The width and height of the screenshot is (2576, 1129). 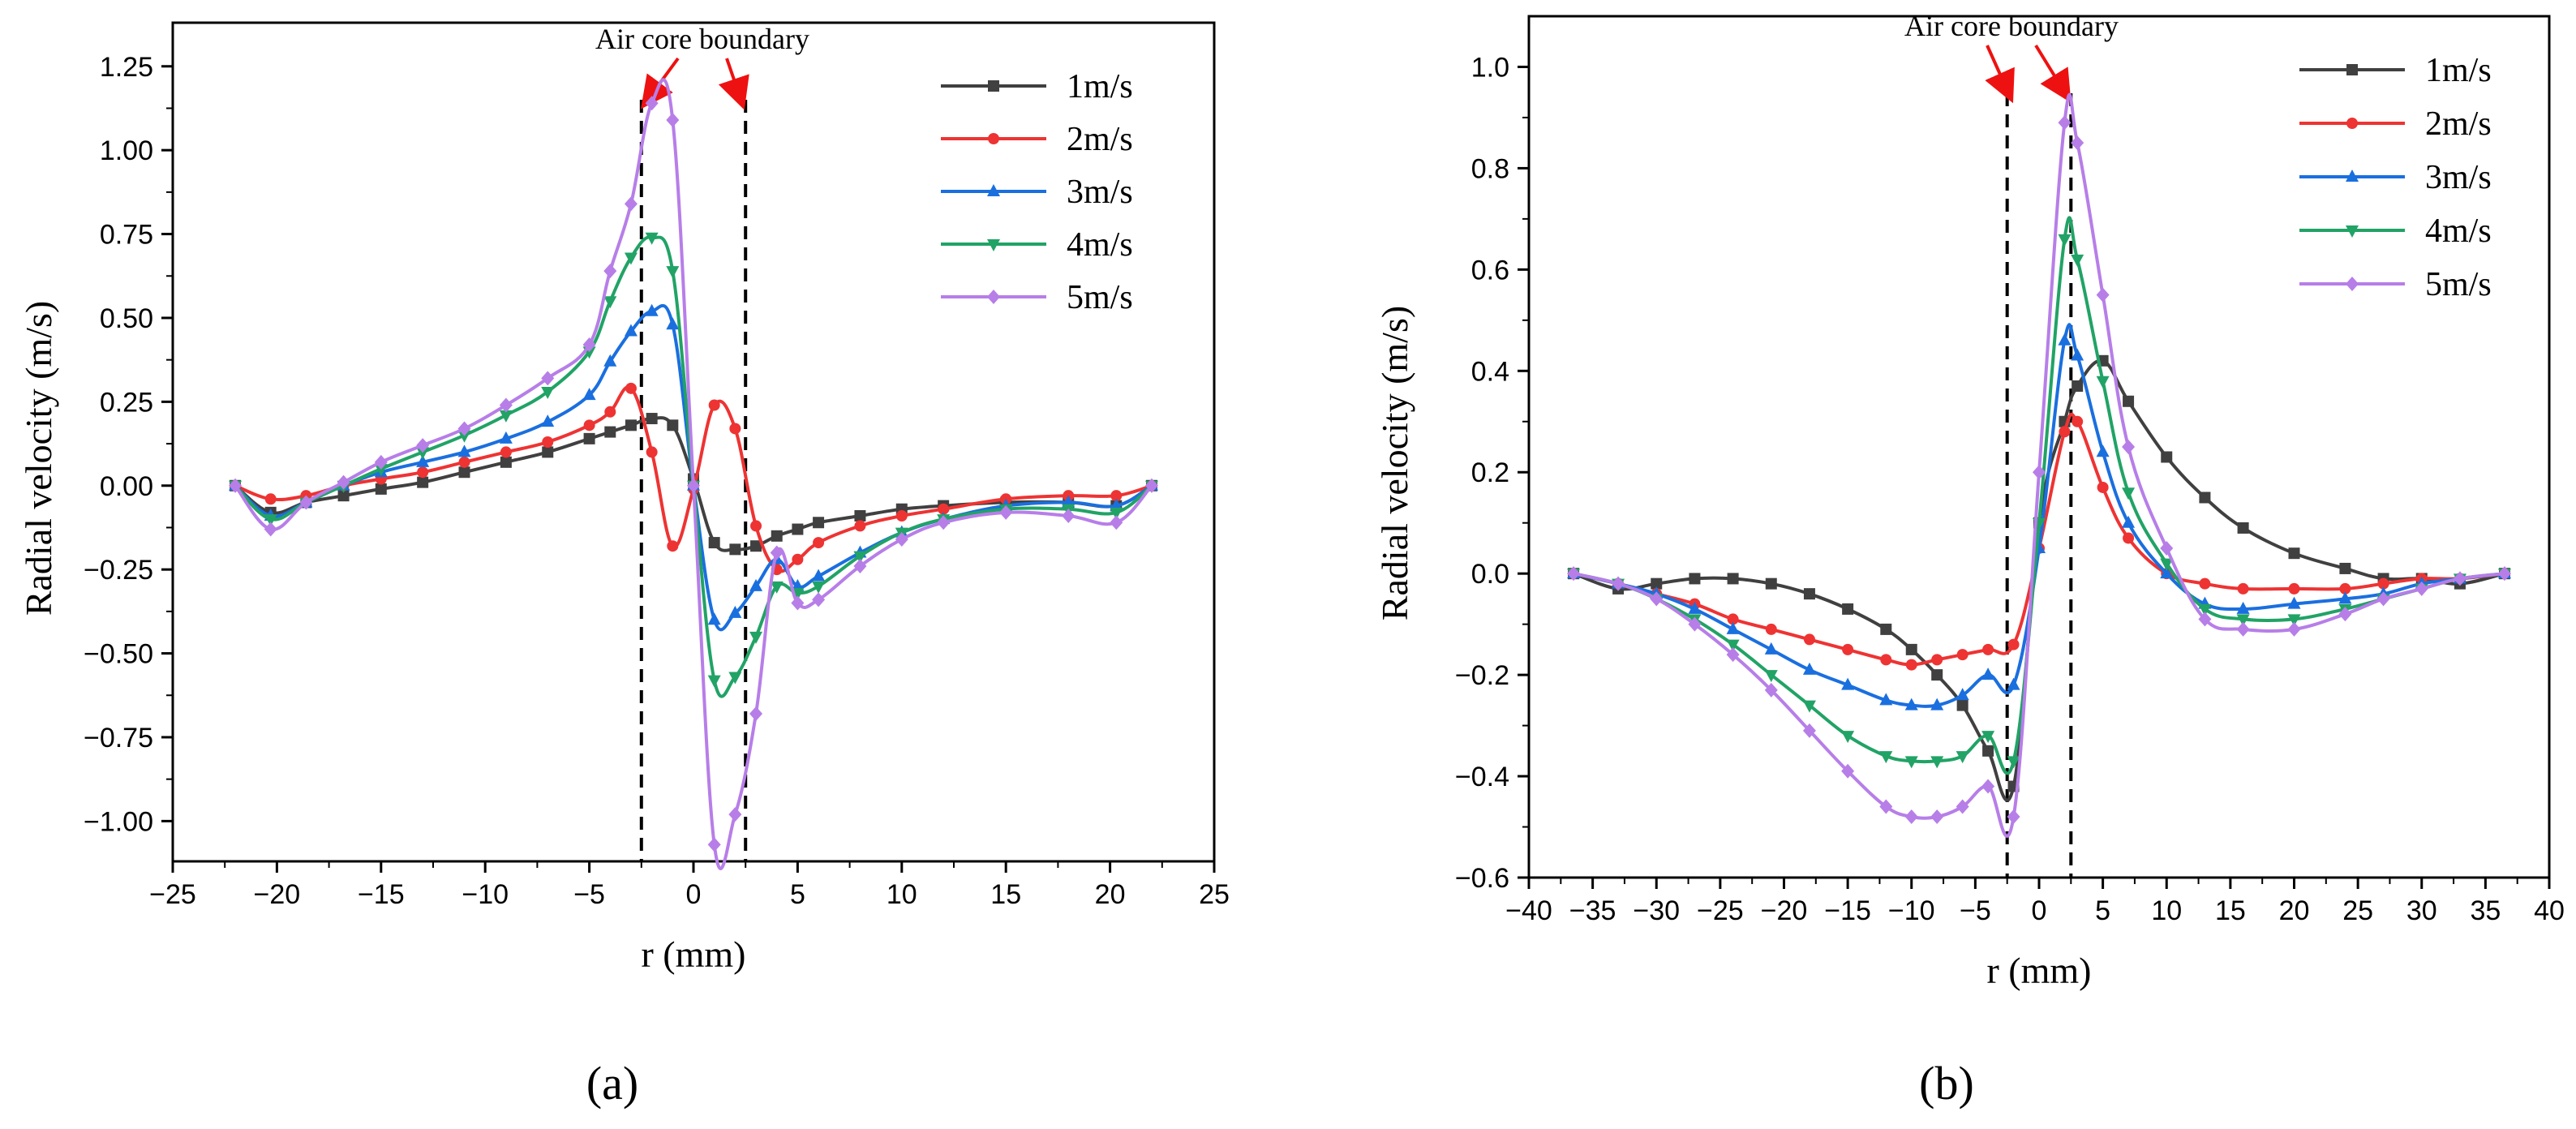 I want to click on series-line, so click(x=693, y=484).